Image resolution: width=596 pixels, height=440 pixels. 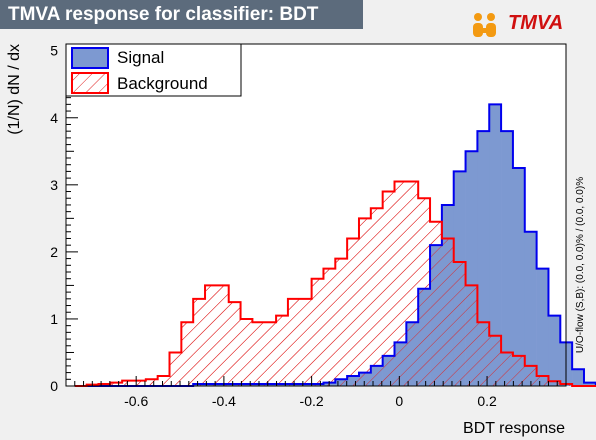 What do you see at coordinates (54, 319) in the screenshot?
I see `y-tick-label: 1` at bounding box center [54, 319].